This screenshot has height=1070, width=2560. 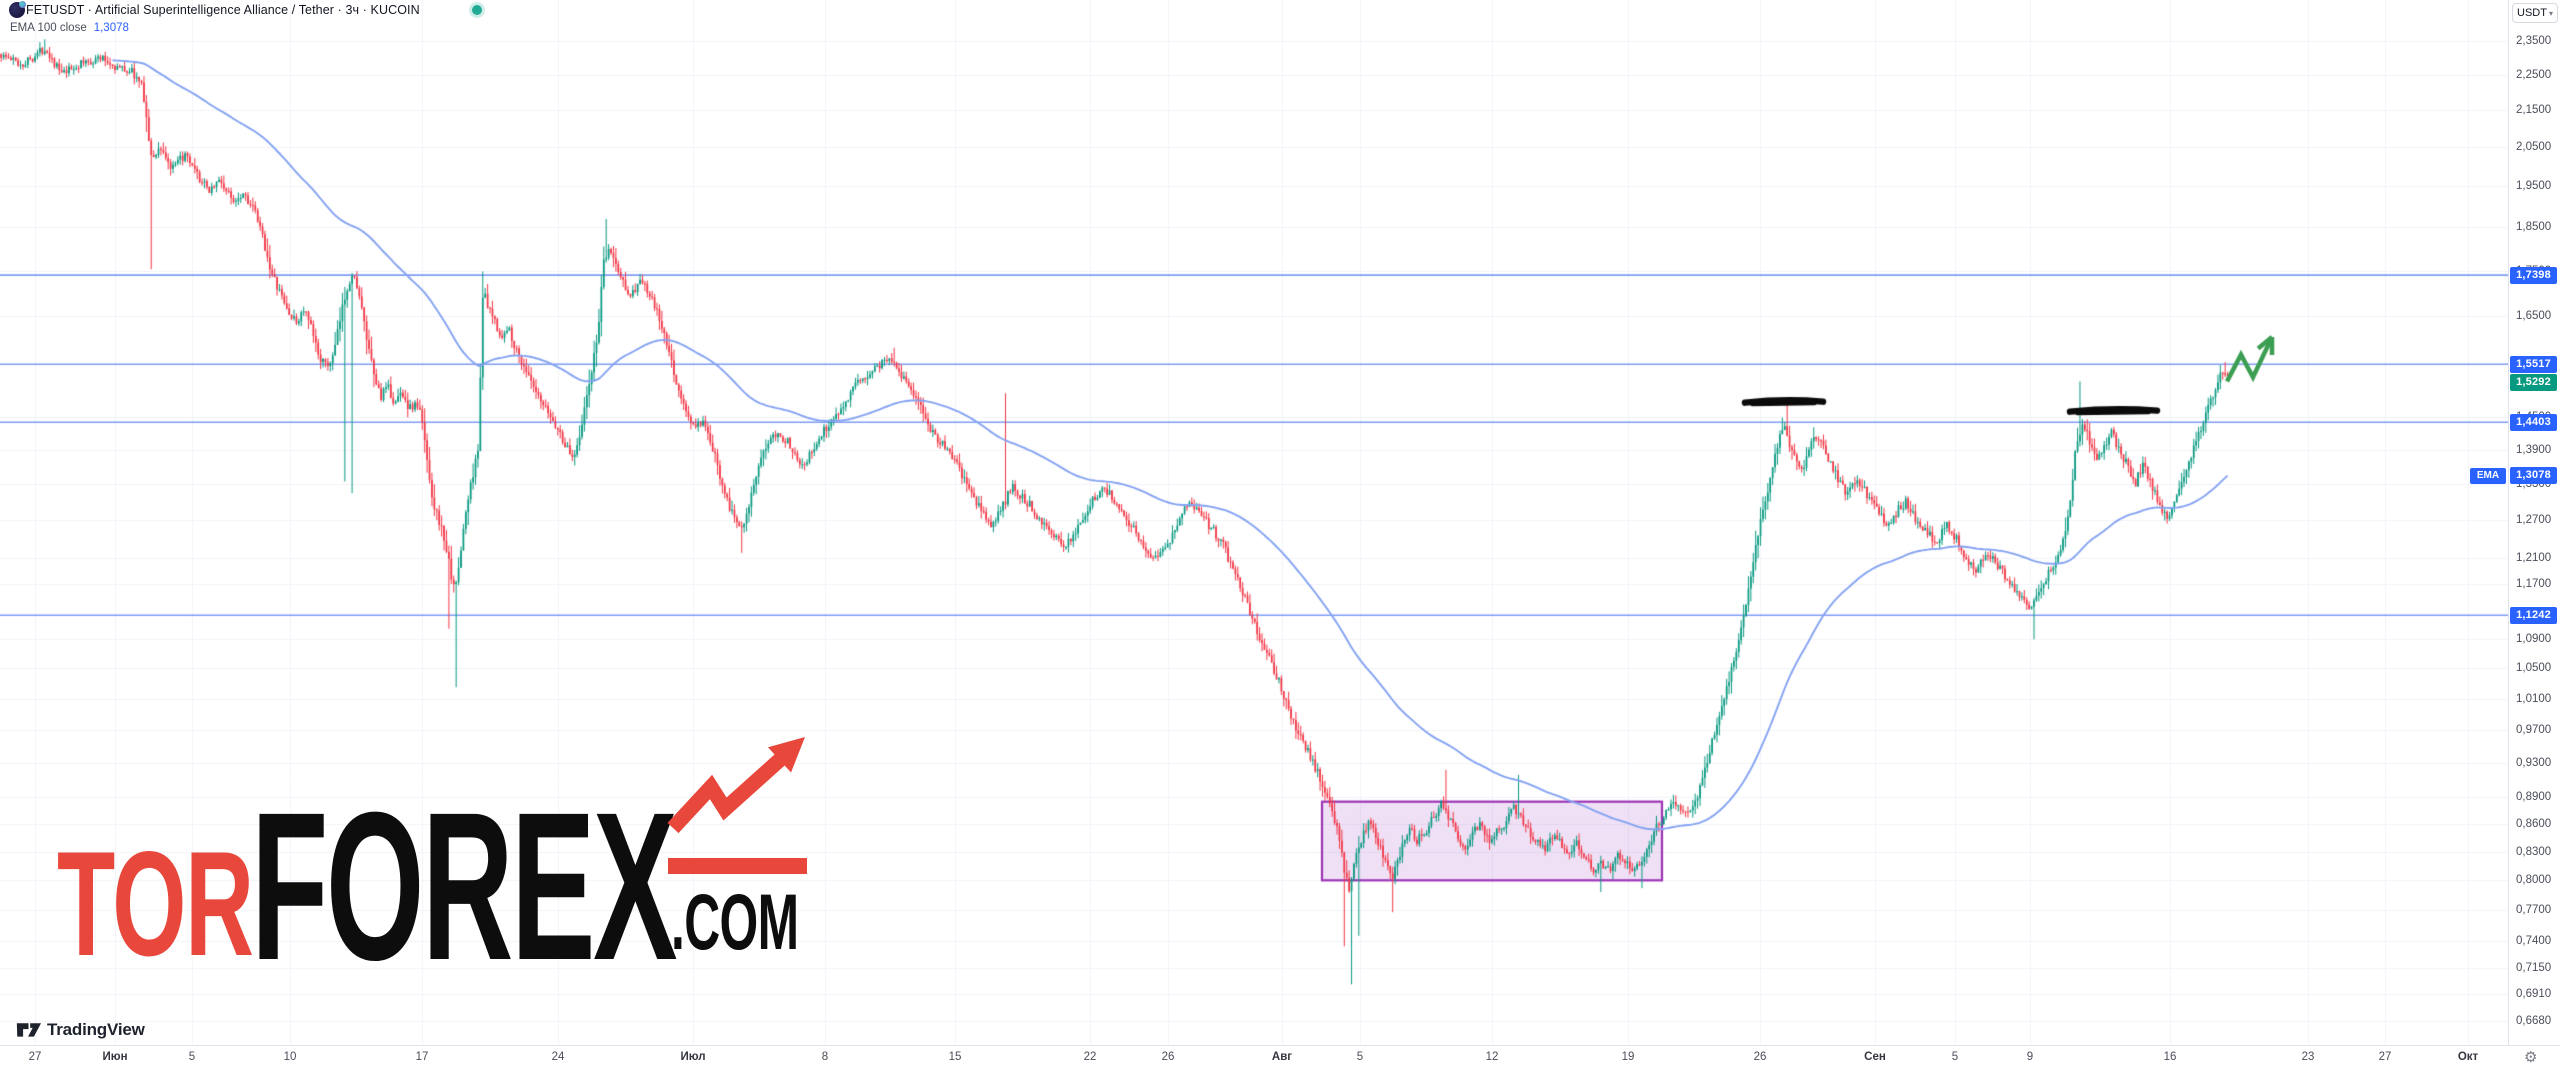 What do you see at coordinates (2533, 382) in the screenshot?
I see `price-badge-last-price: 1,5292` at bounding box center [2533, 382].